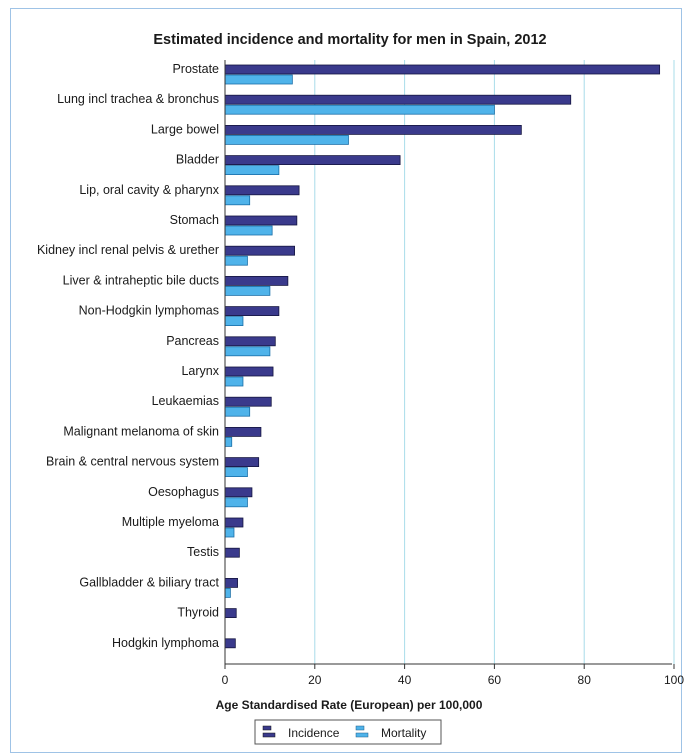  Describe the element at coordinates (314, 733) in the screenshot. I see `legend-incidence-label: Incidence` at that location.